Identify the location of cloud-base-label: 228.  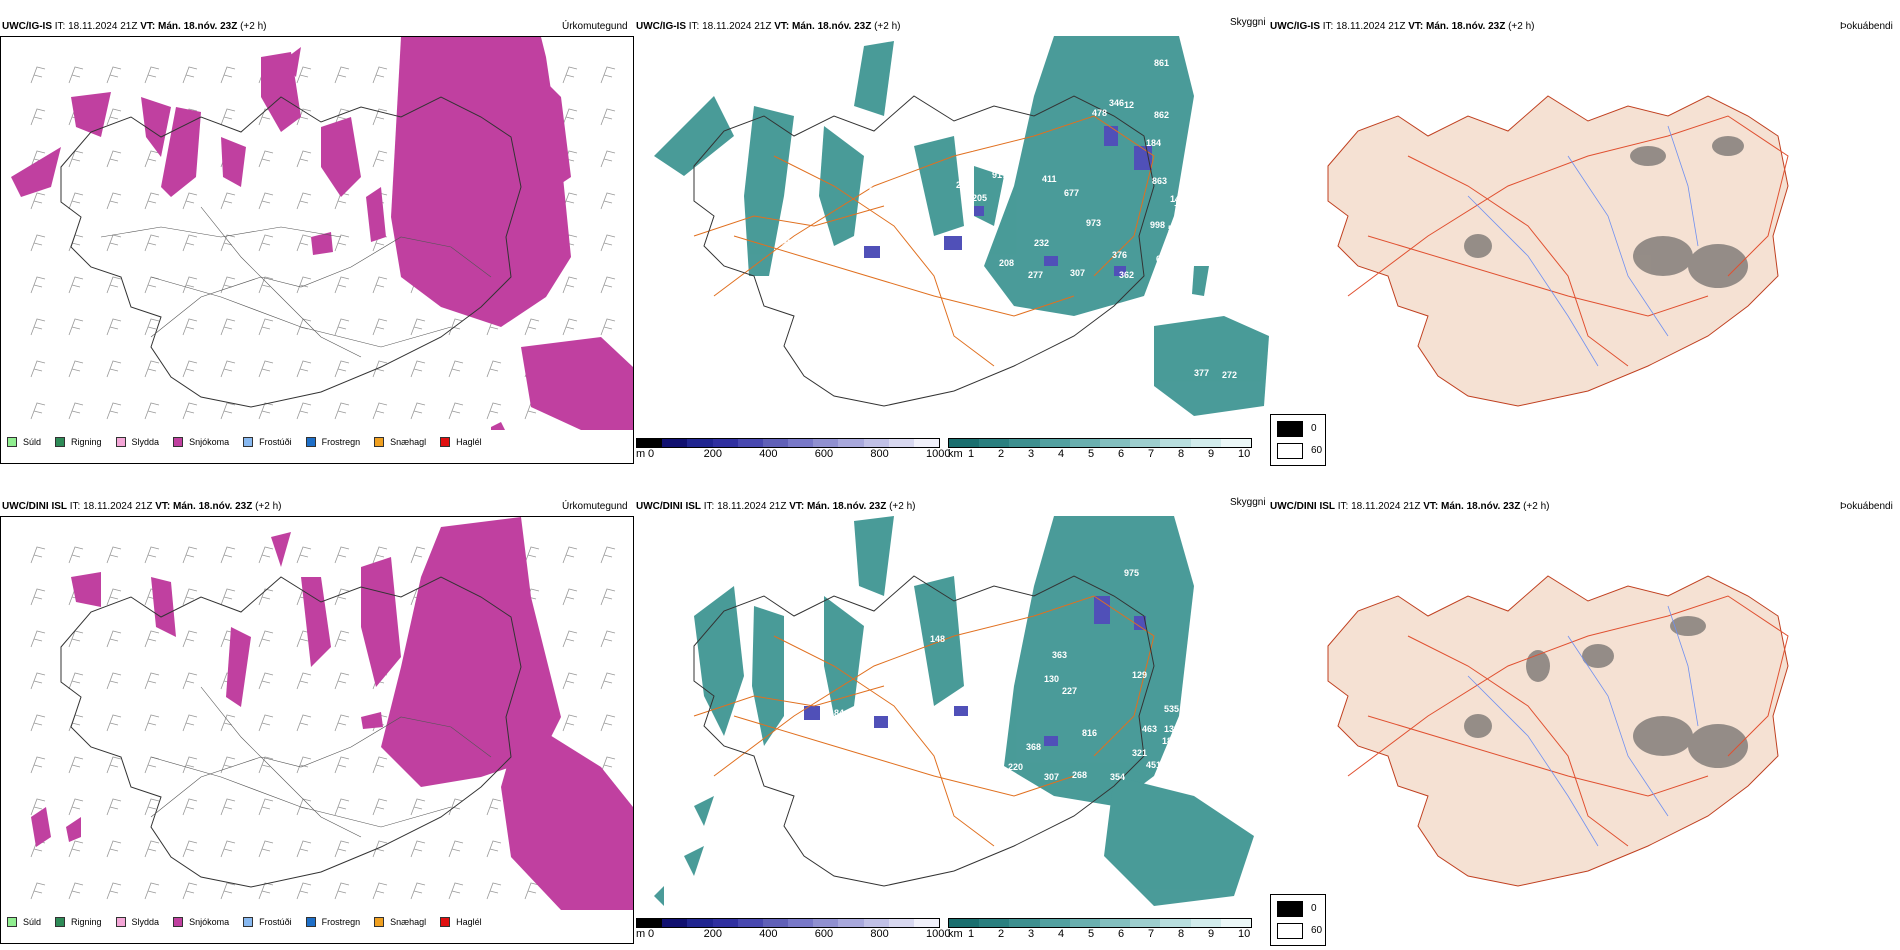
(966, 148).